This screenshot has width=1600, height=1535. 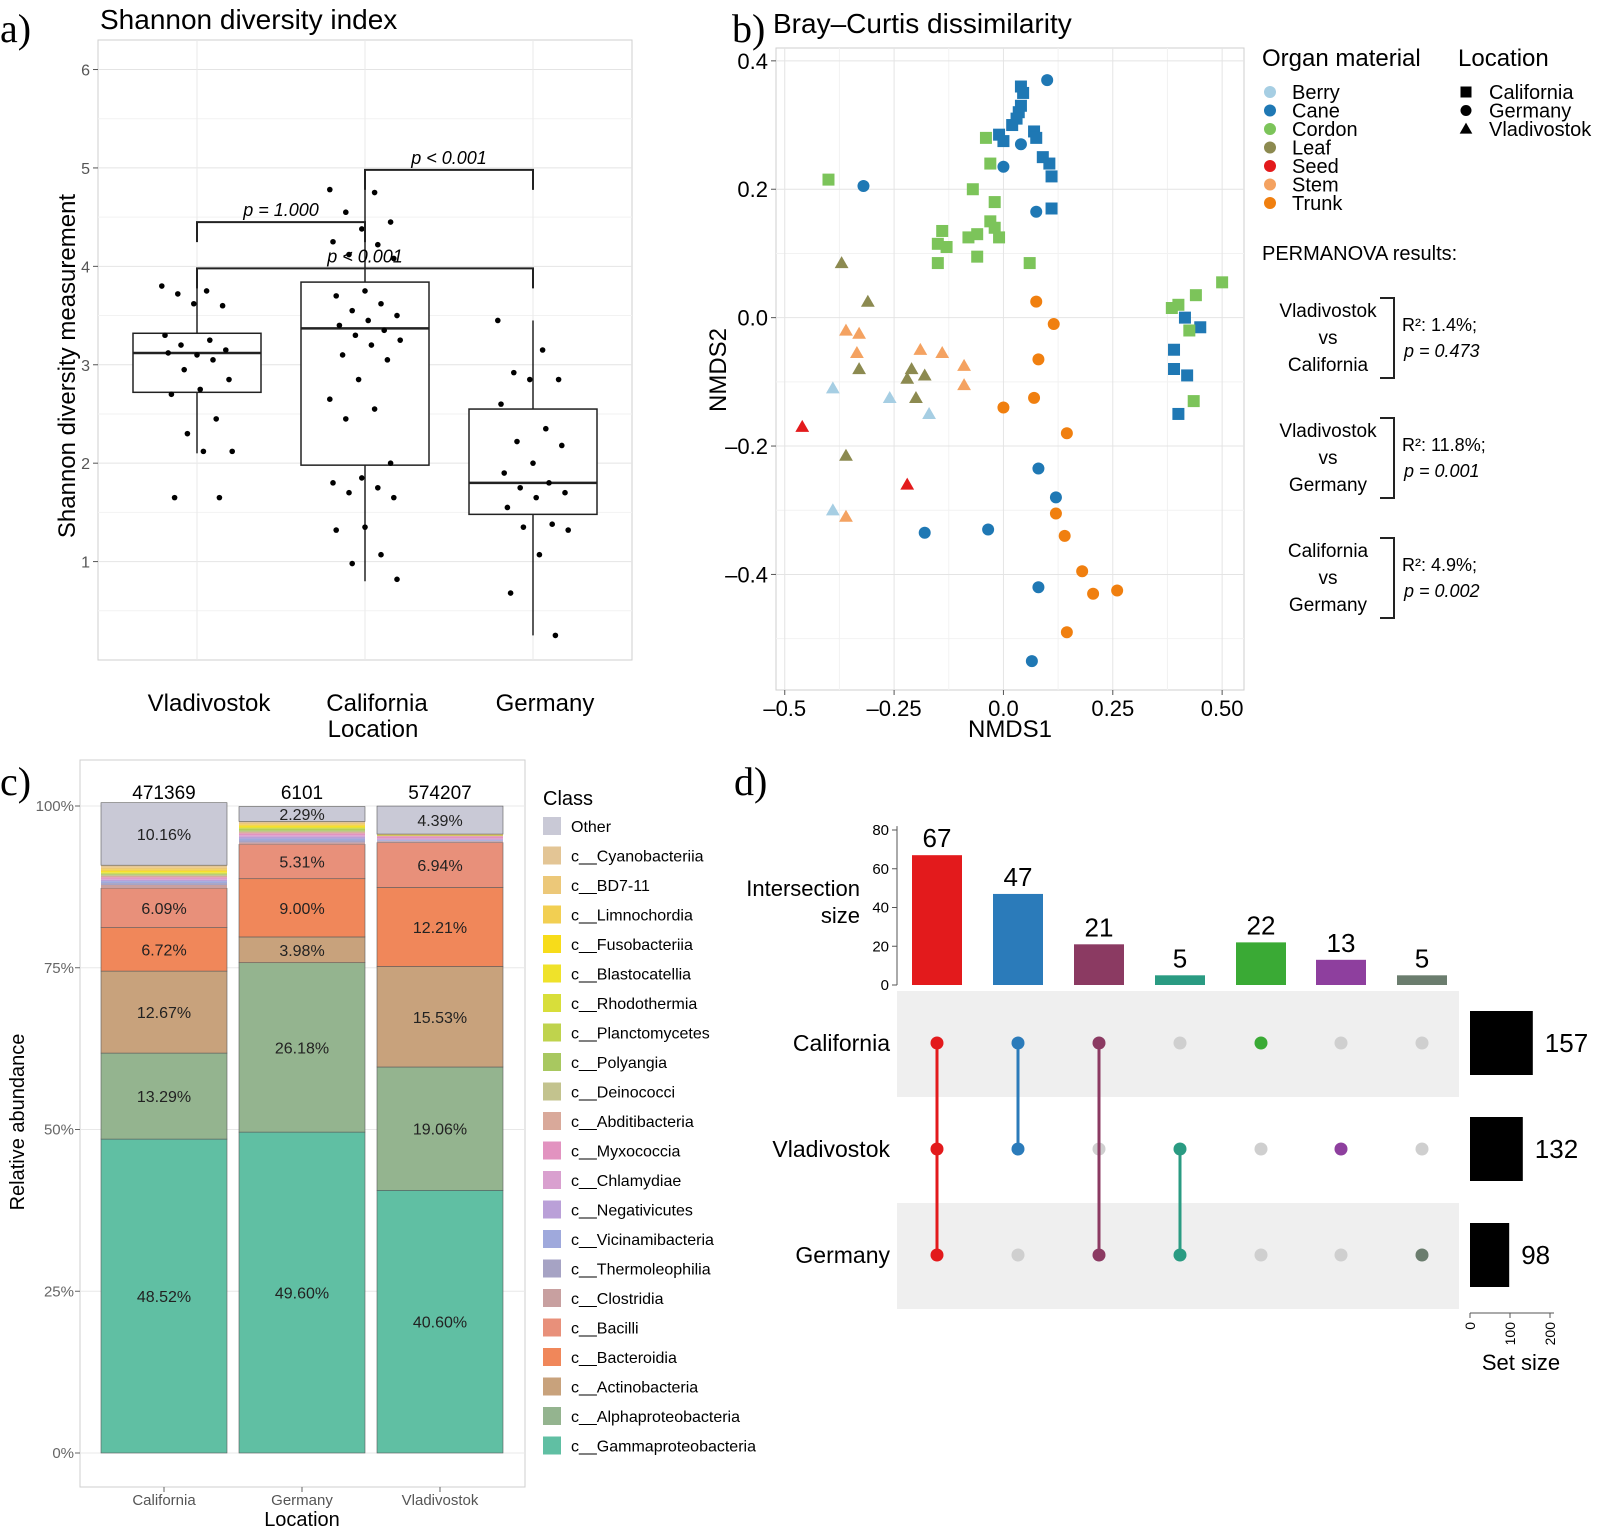 What do you see at coordinates (634, 1388) in the screenshot?
I see `legend-label: c__Actinobacteria` at bounding box center [634, 1388].